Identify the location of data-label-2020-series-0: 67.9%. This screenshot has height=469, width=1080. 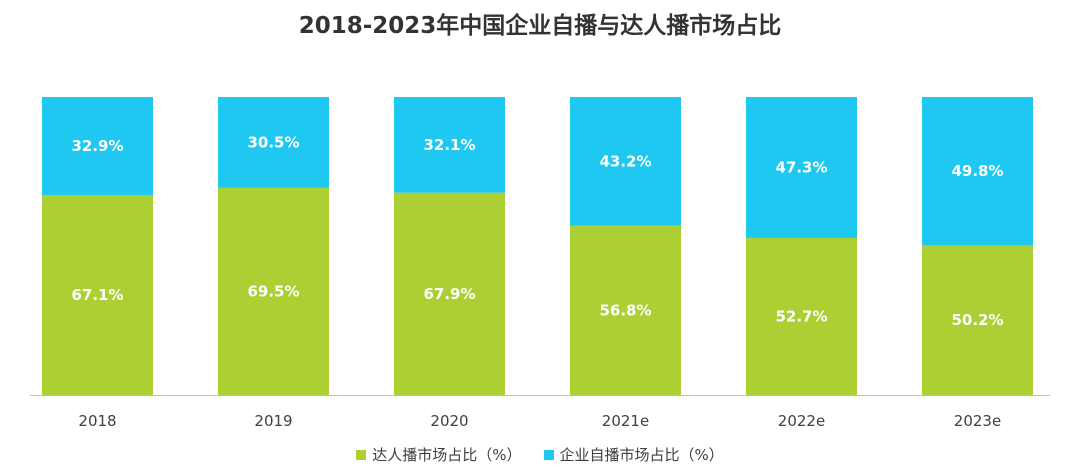
(449, 294).